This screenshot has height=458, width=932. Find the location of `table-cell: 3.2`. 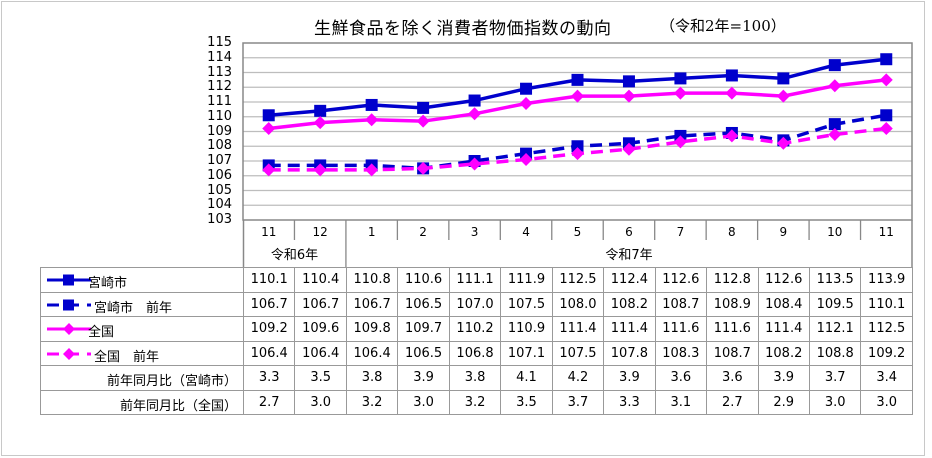

table-cell: 3.2 is located at coordinates (372, 402).